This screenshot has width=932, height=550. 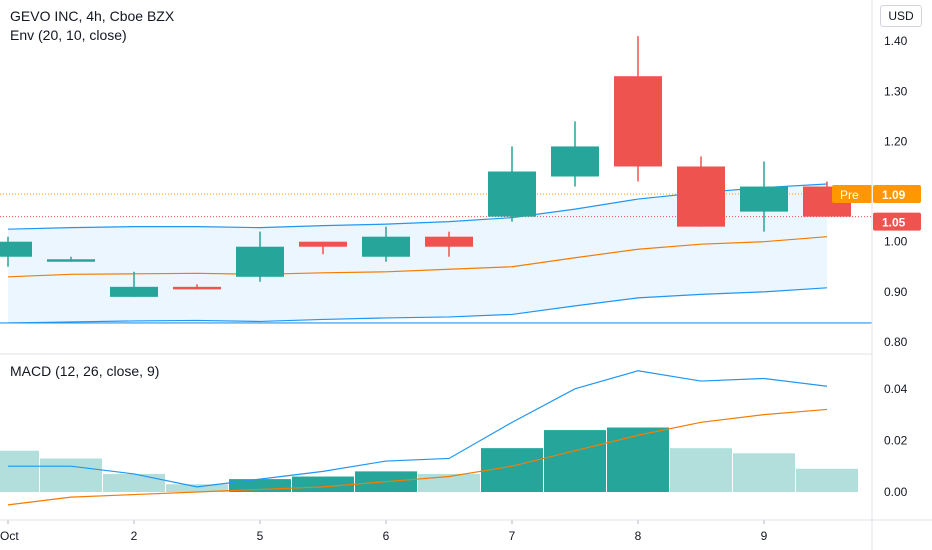 I want to click on last-price-value: 1.05, so click(x=894, y=223).